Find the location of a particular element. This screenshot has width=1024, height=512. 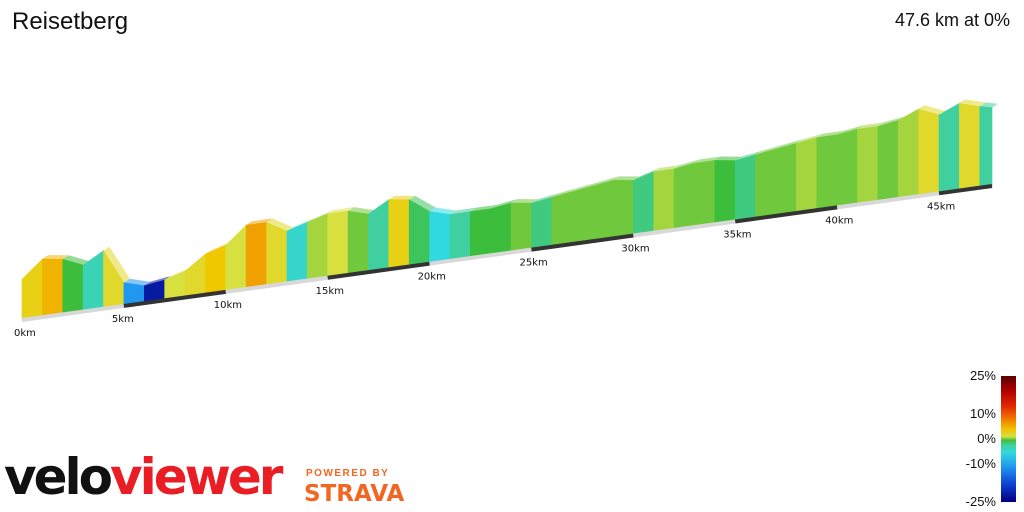

gradient-color-scale is located at coordinates (1008, 439).